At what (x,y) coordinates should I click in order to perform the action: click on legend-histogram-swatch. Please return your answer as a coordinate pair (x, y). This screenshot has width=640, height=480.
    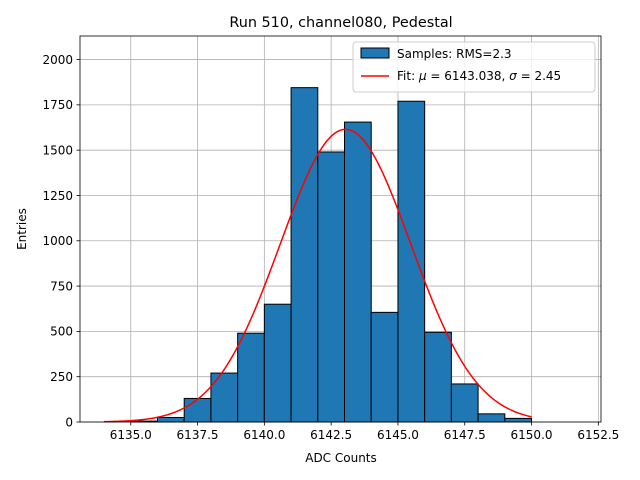
    Looking at the image, I should click on (375, 53).